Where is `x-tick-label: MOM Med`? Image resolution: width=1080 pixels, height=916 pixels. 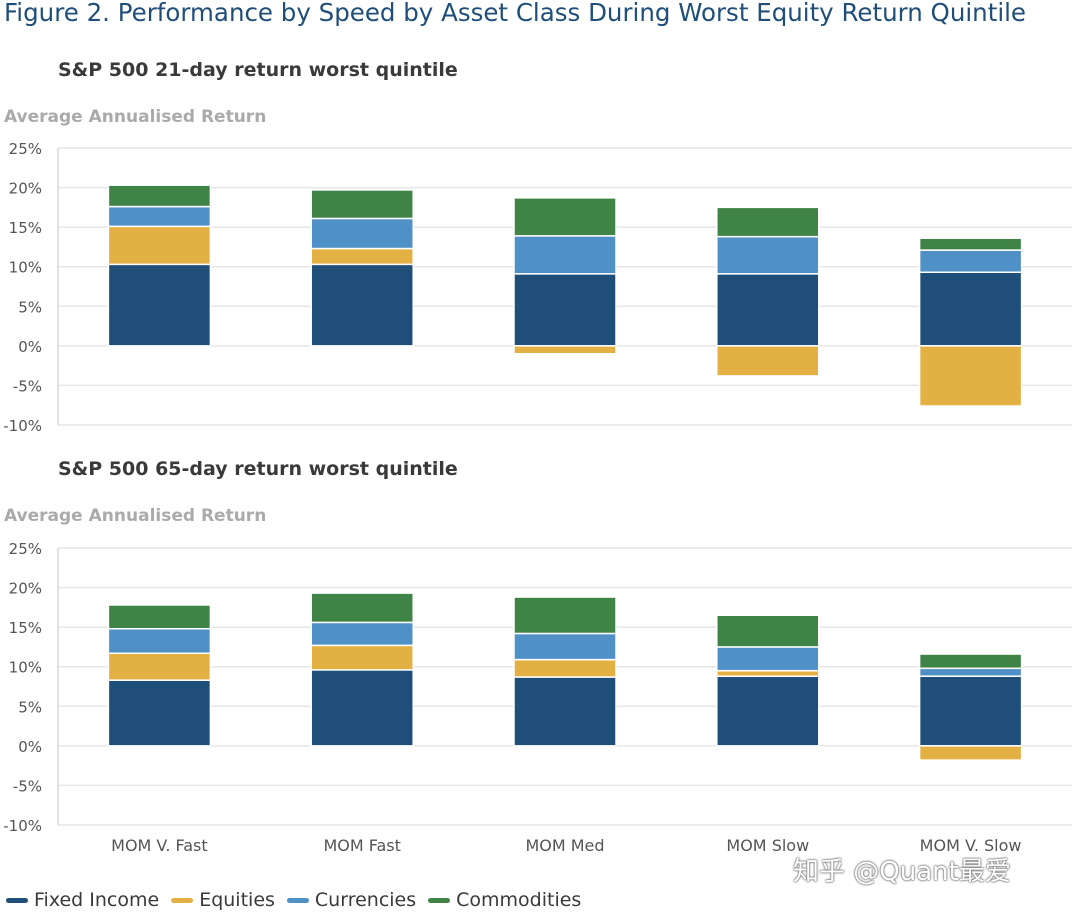
x-tick-label: MOM Med is located at coordinates (564, 845).